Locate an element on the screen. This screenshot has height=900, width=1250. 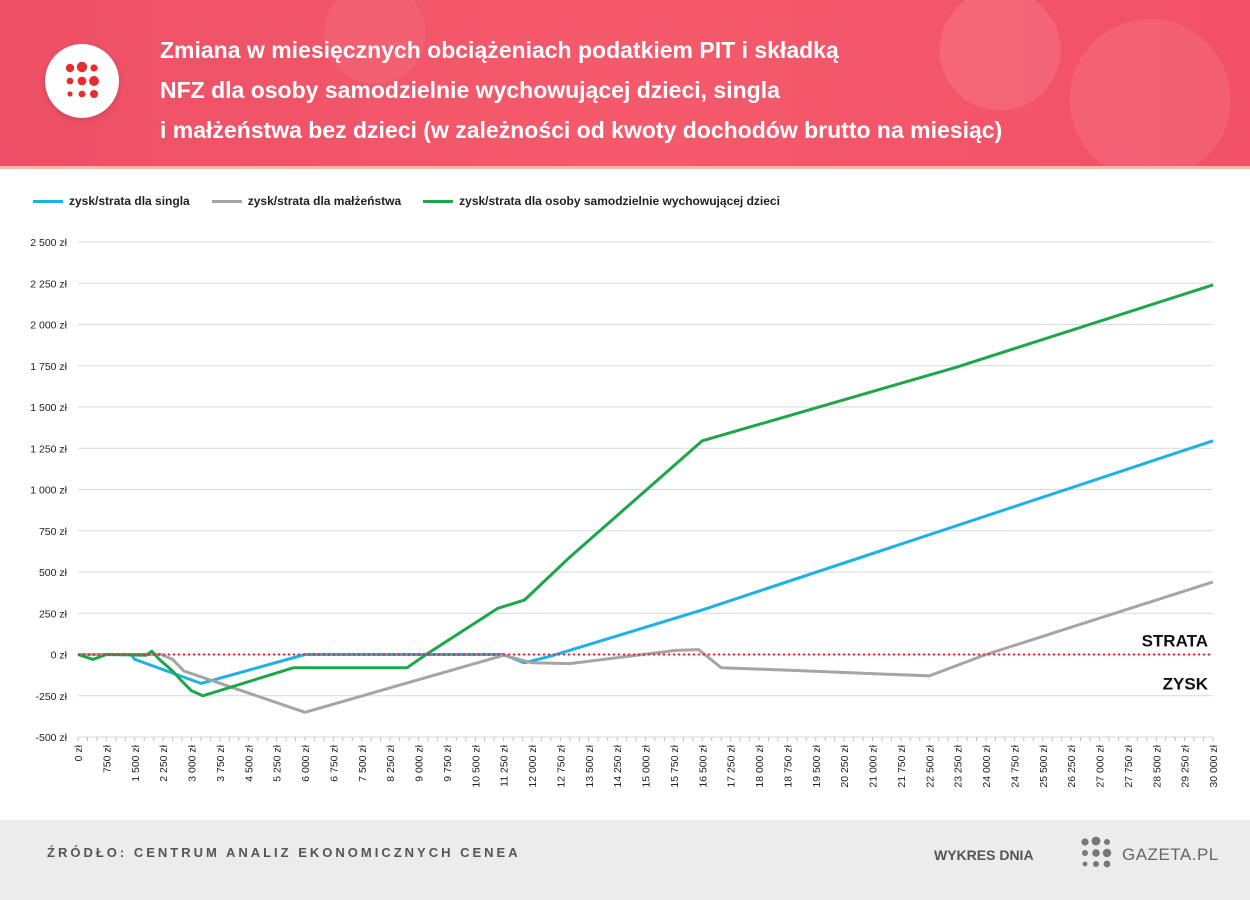
legend-item-single: zysk/strata dla singla is located at coordinates (111, 201).